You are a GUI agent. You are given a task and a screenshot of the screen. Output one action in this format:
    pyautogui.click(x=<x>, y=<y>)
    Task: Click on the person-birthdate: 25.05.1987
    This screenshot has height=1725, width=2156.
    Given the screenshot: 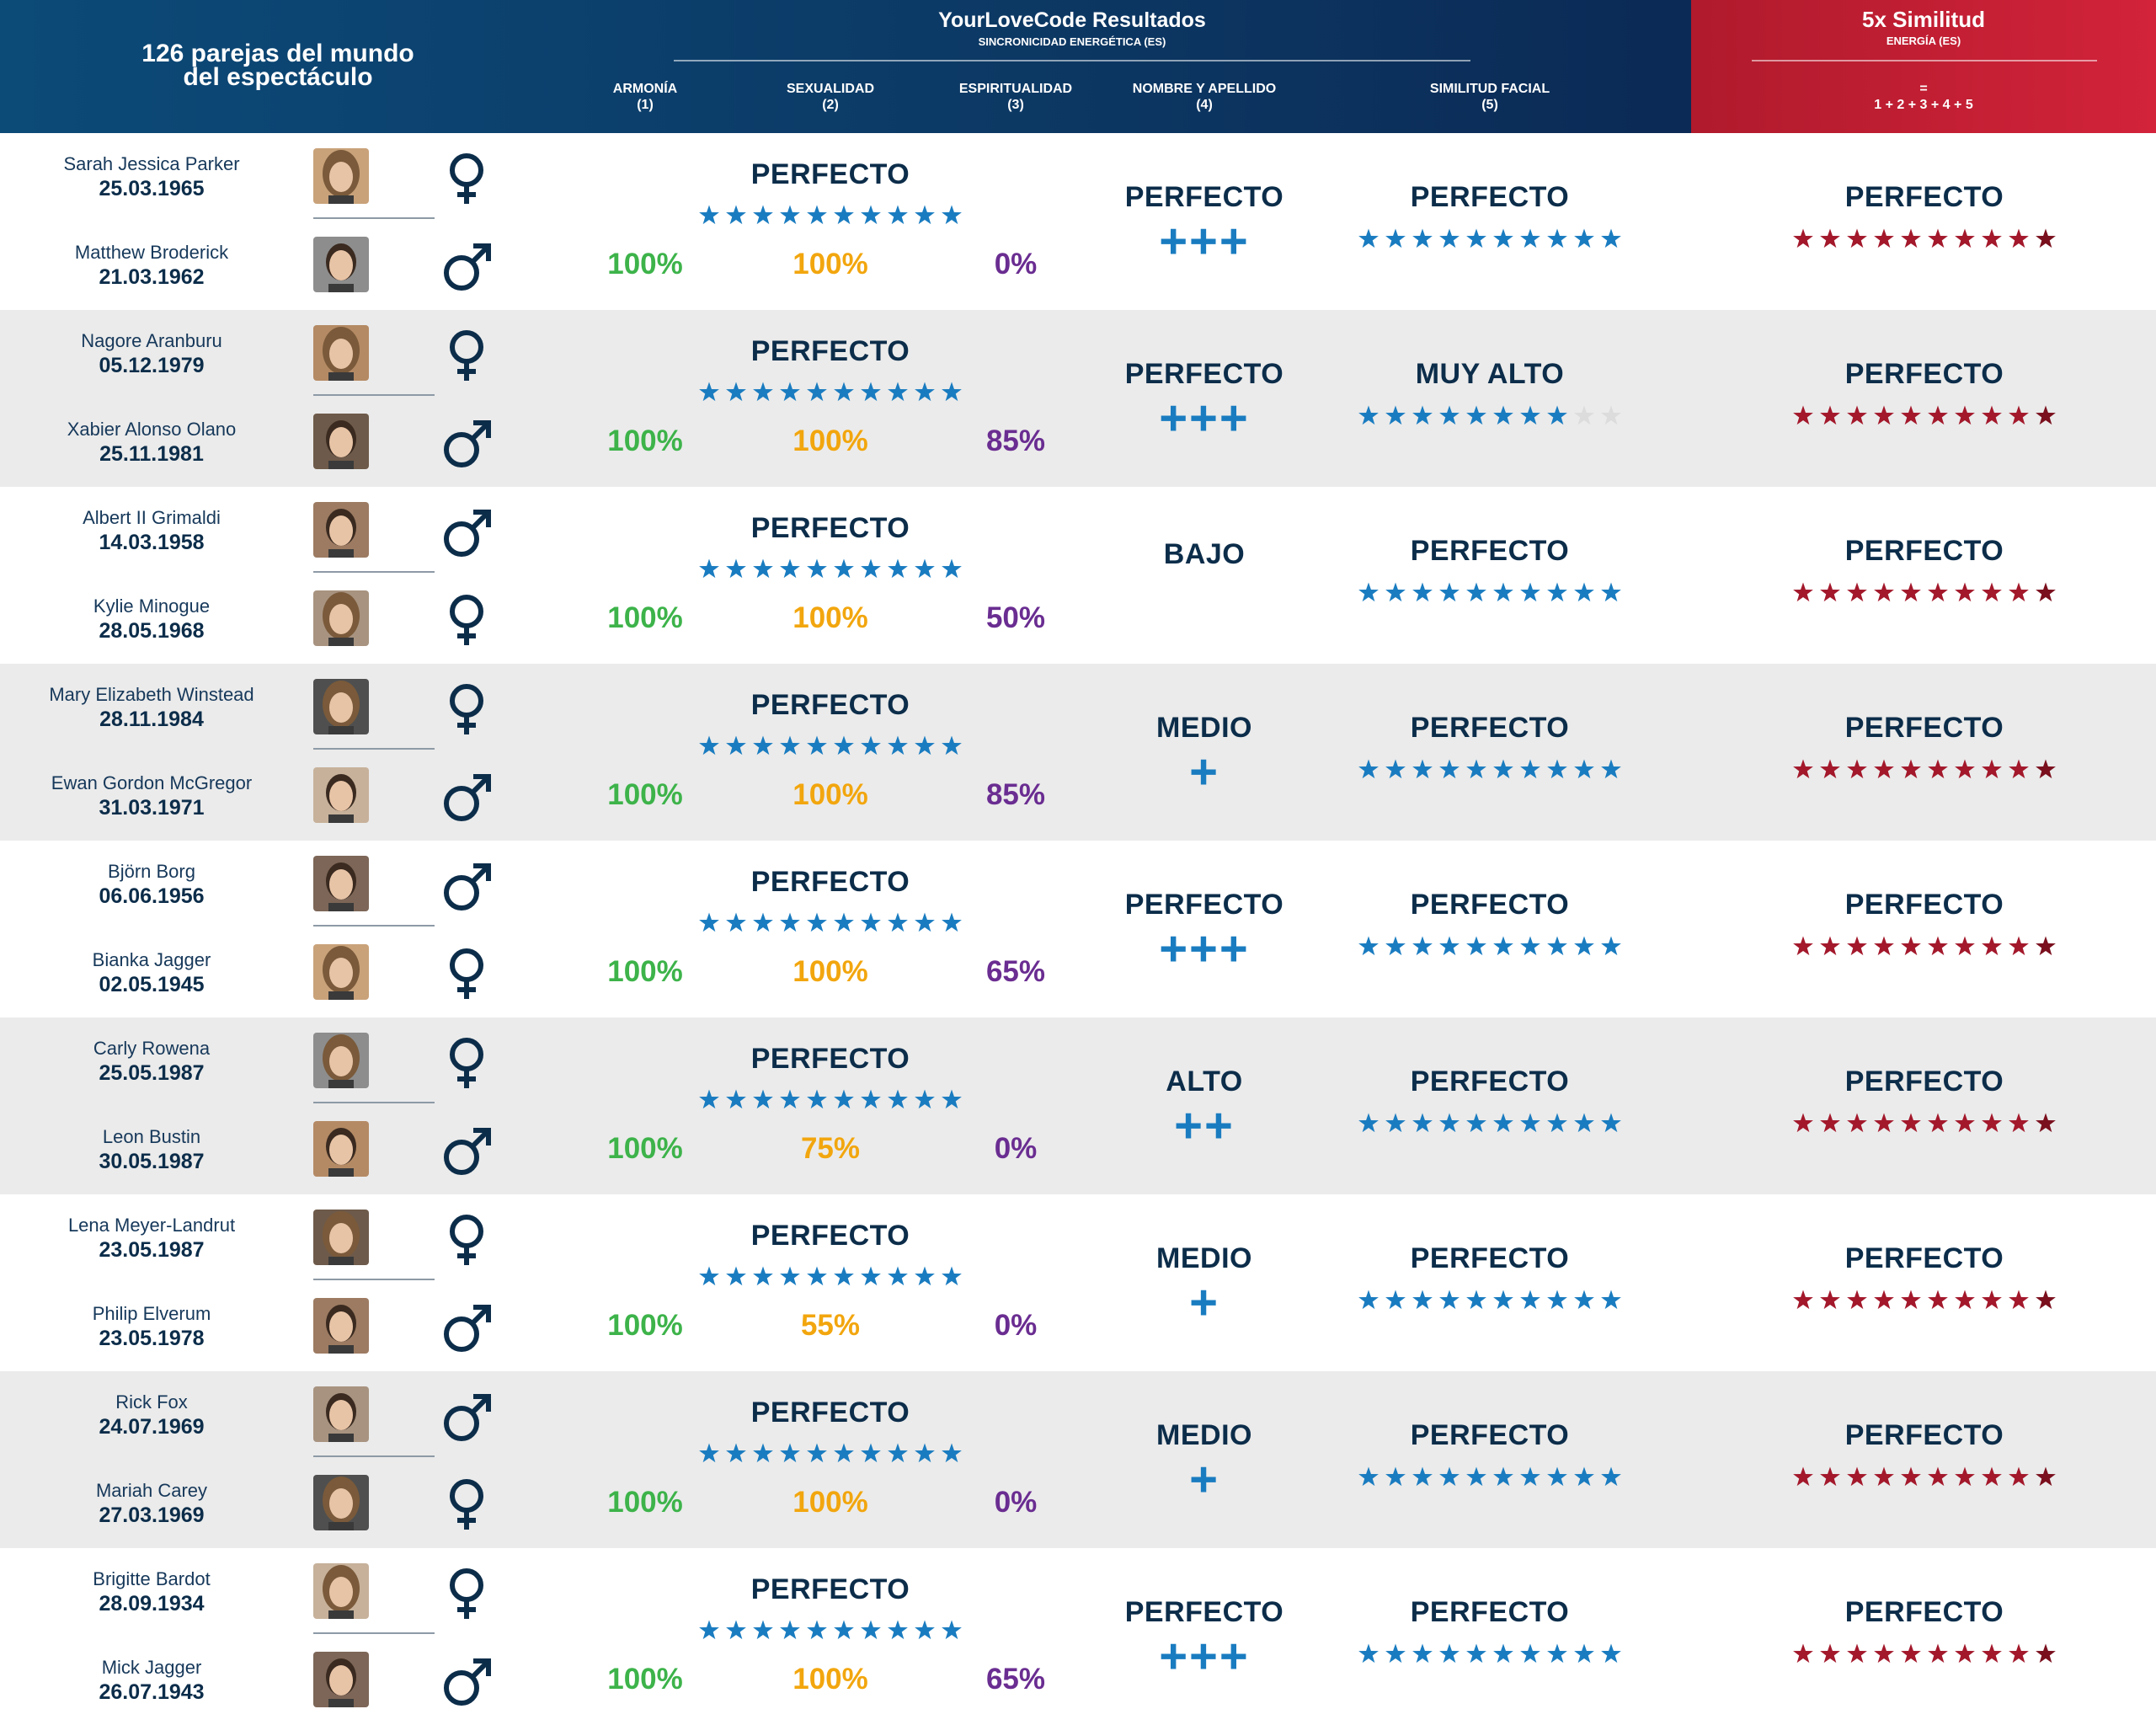 What is the action you would take?
    pyautogui.click(x=152, y=1073)
    